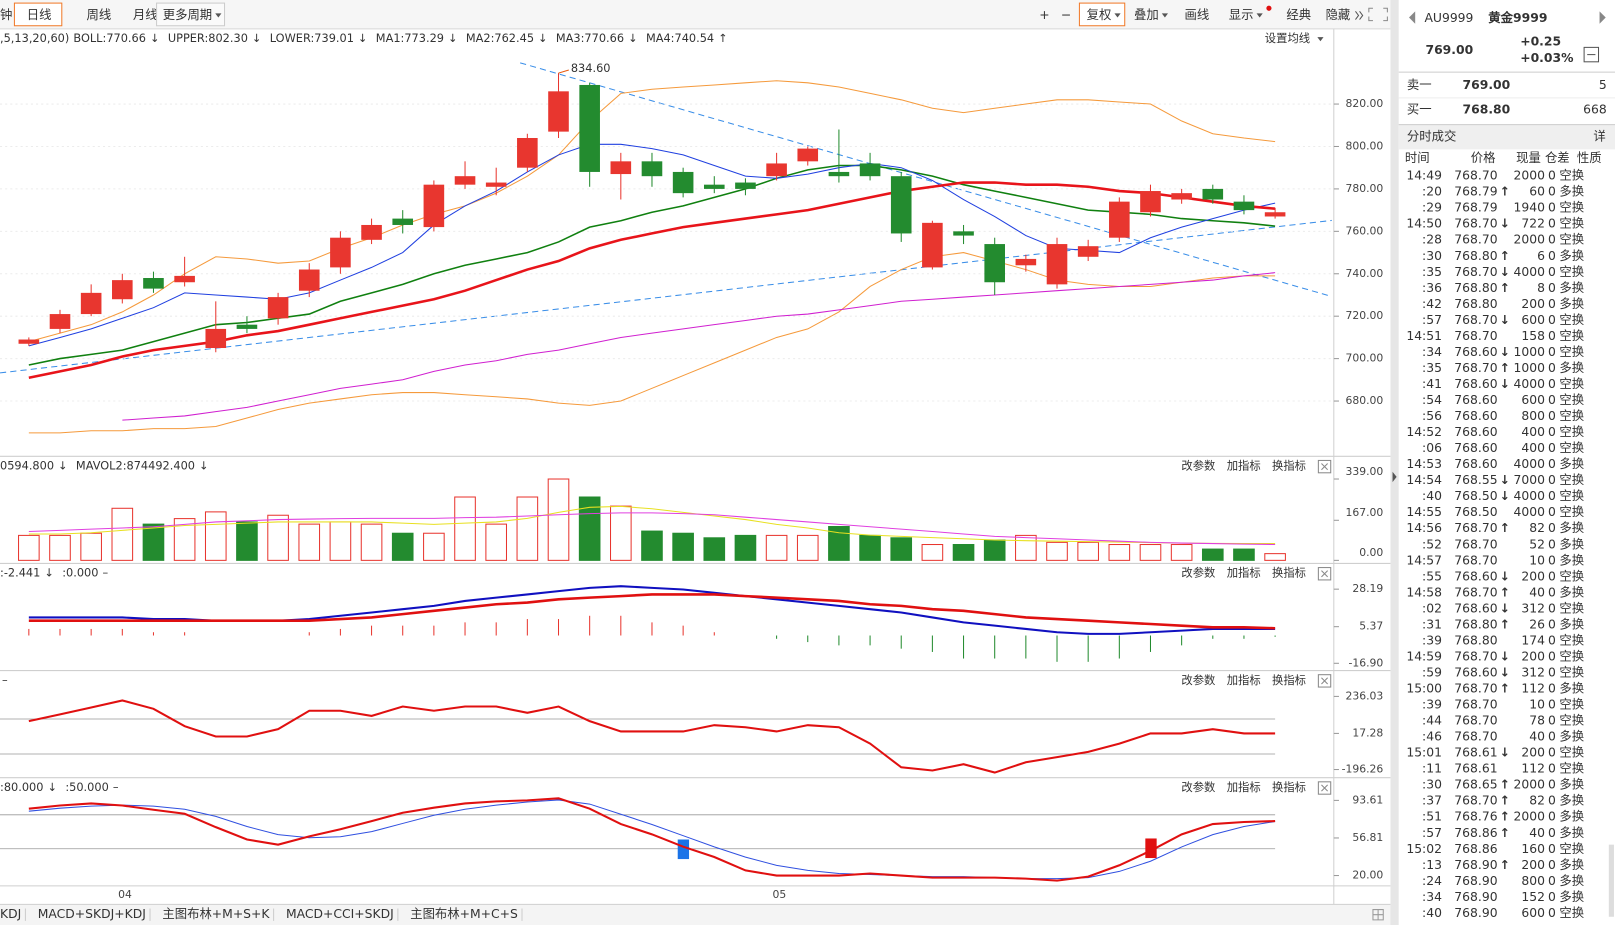 The width and height of the screenshot is (1615, 925). Describe the element at coordinates (1371, 626) in the screenshot. I see `y-tick-label: 5.37` at that location.